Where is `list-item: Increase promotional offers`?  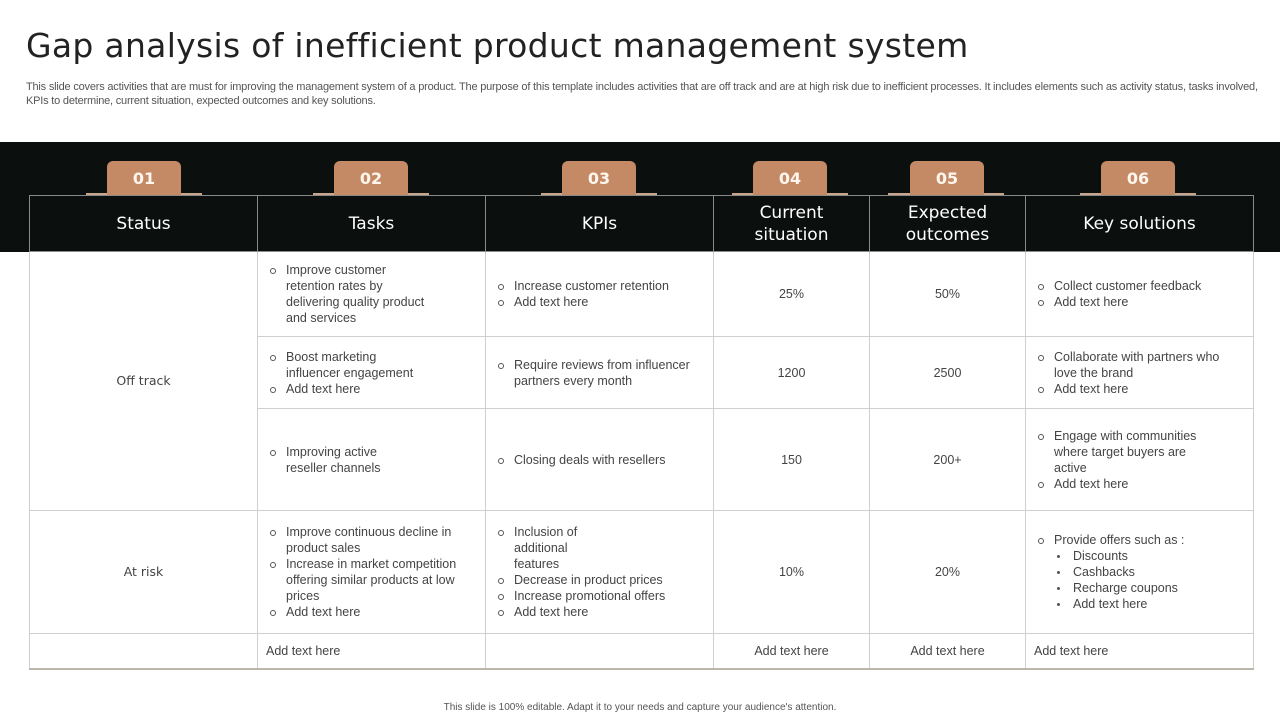 list-item: Increase promotional offers is located at coordinates (600, 596).